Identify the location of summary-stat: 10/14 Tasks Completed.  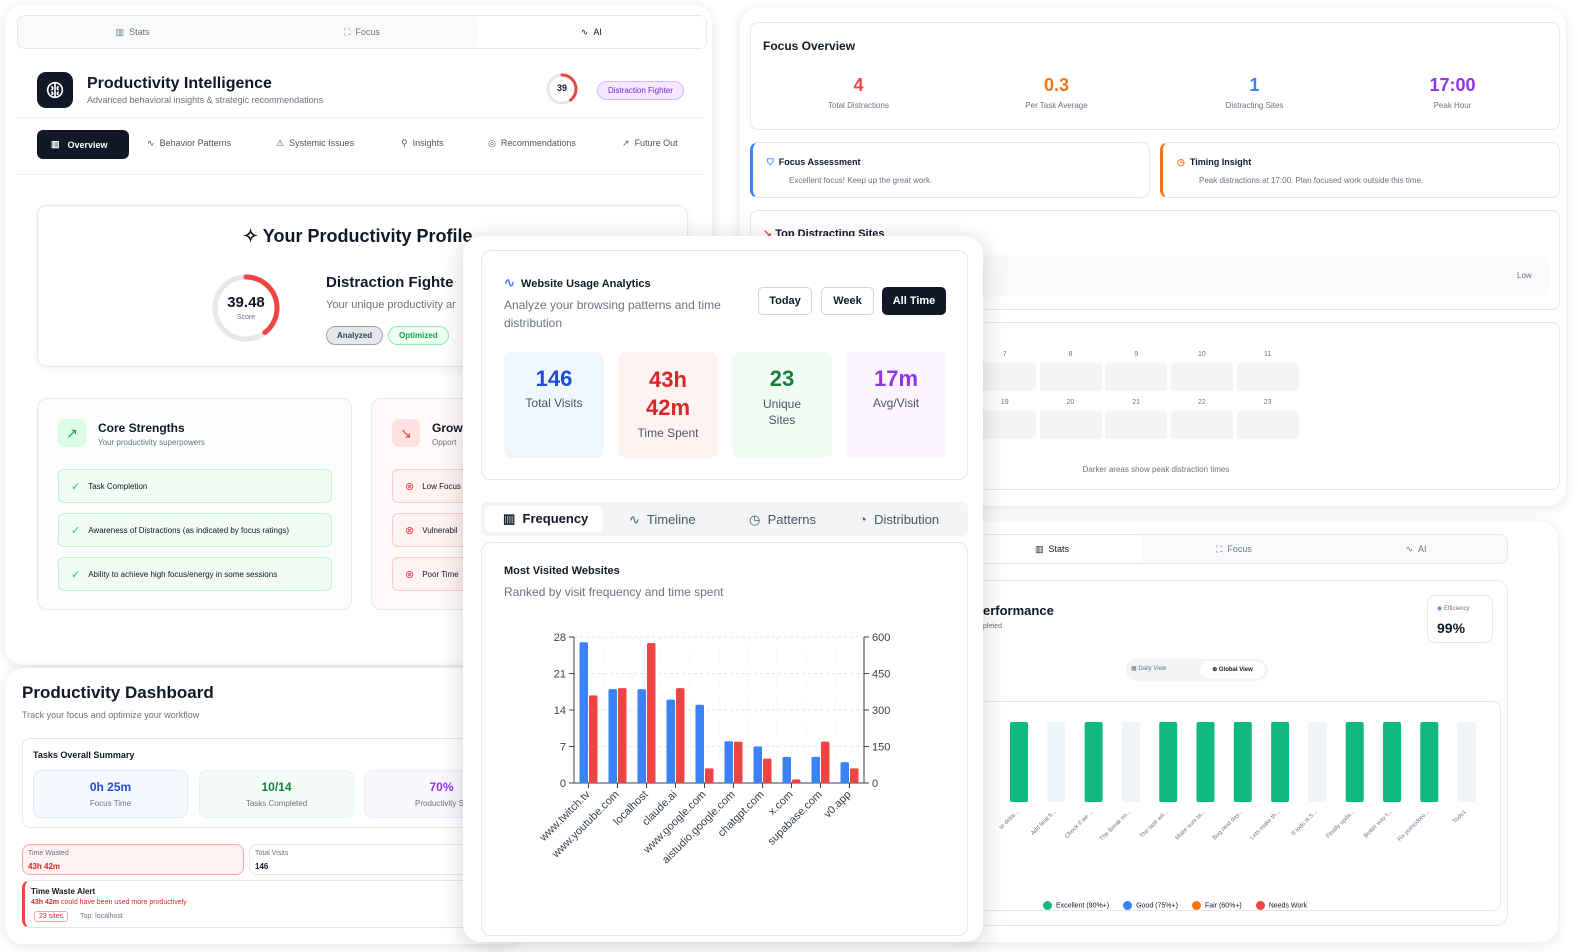
(276, 794).